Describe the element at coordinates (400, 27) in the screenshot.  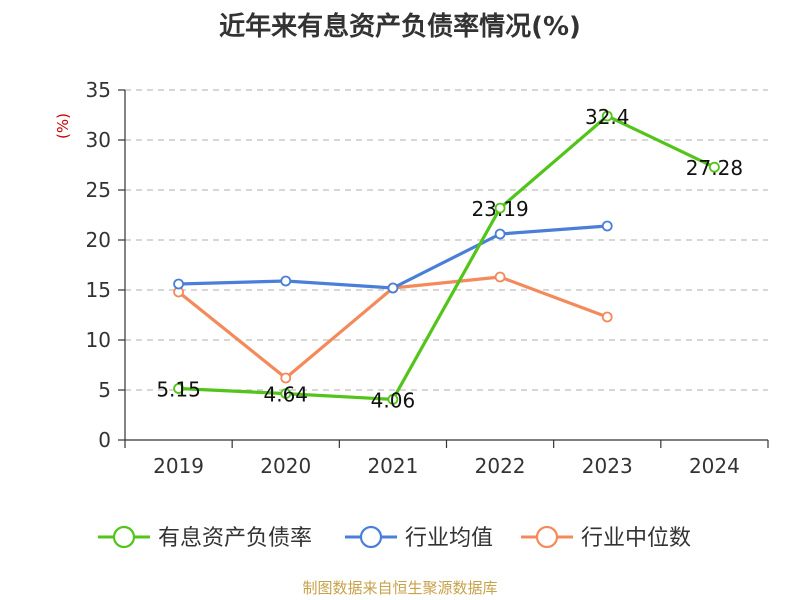
I see `chart-title: 近年来有息资产负债率情况(%)` at that location.